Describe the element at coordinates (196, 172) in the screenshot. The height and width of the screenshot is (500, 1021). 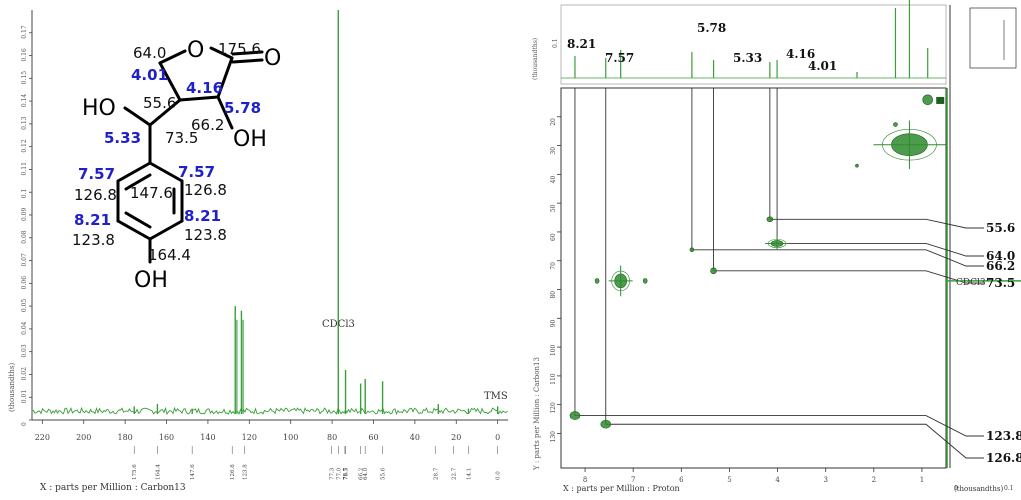
I see `proton-label-7-57-right: 7.57` at that location.